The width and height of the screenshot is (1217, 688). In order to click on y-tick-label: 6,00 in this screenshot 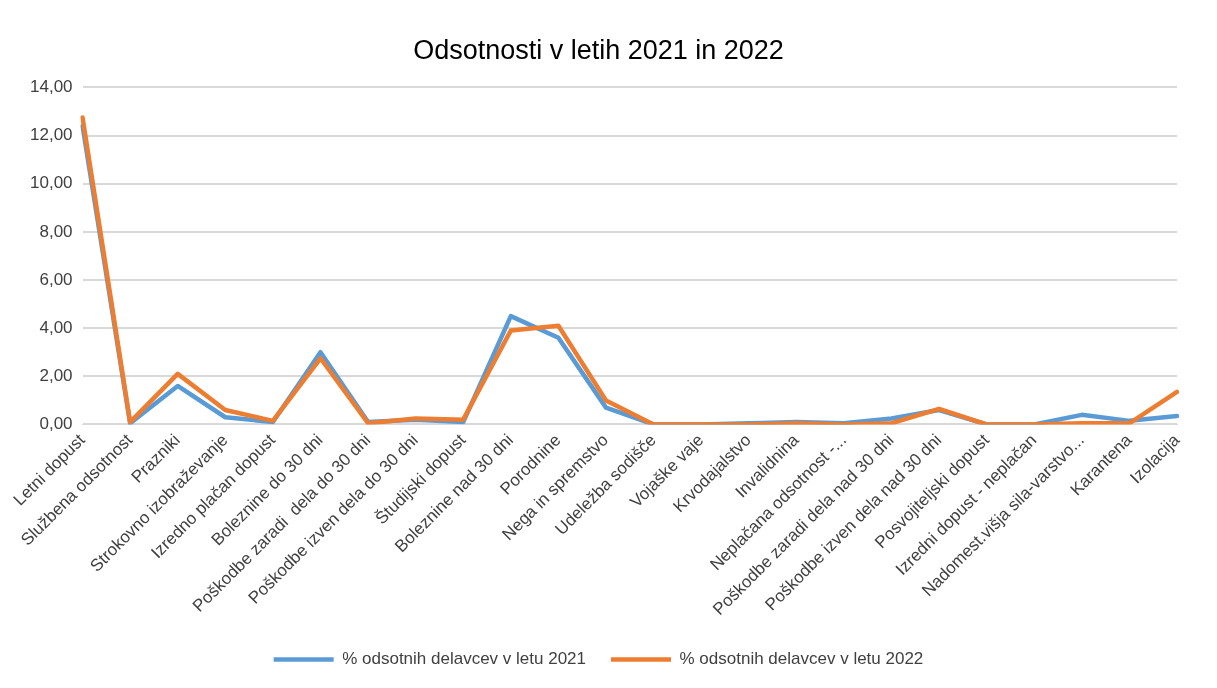, I will do `click(56, 279)`.